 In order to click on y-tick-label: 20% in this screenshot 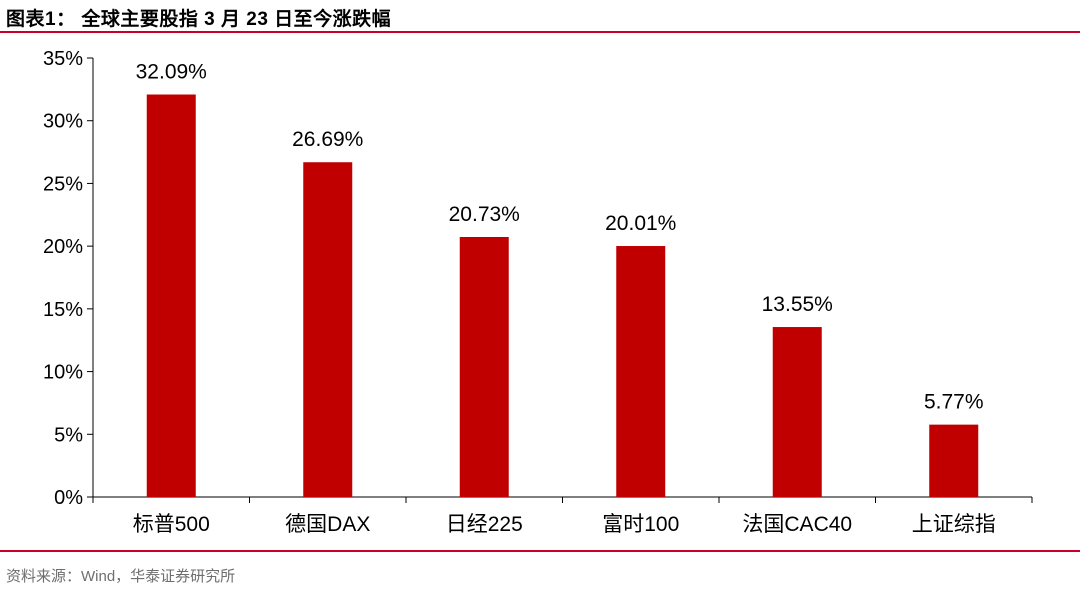, I will do `click(63, 247)`.